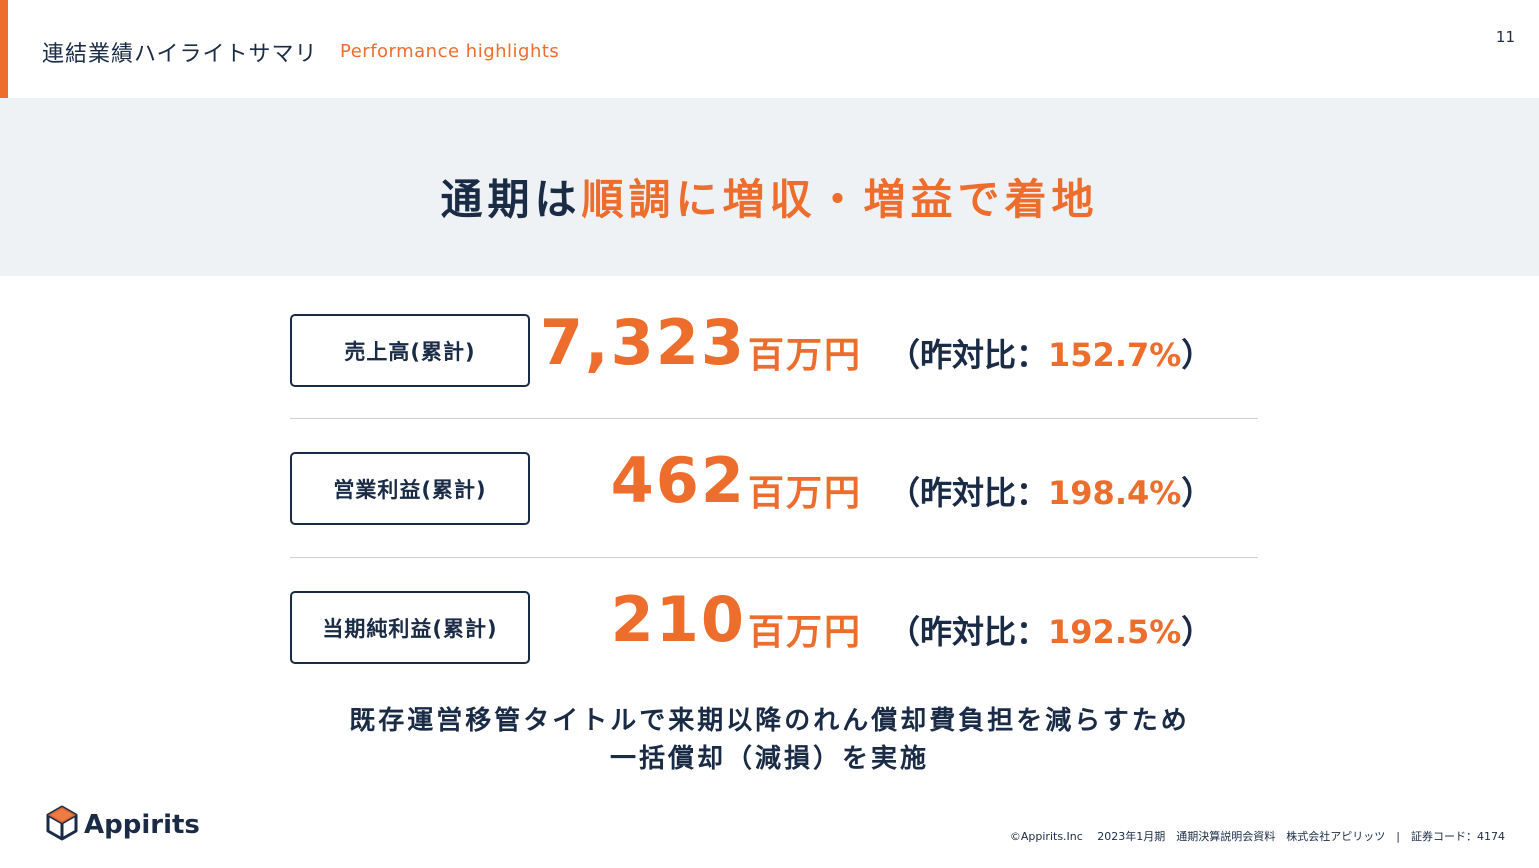 This screenshot has height=868, width=1539. I want to click on metric-yoy: （昨対比：152.7%）, so click(1050, 353).